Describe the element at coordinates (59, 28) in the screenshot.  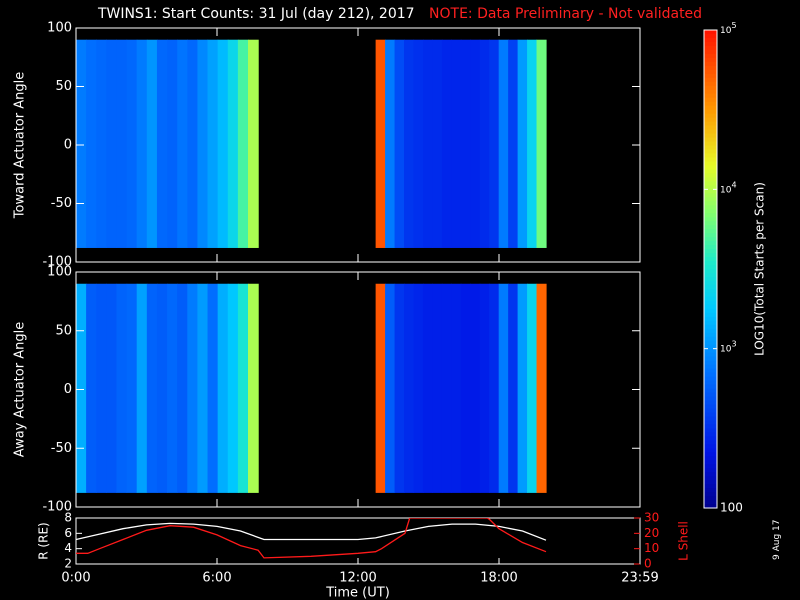
I see `y-tick-label-toward: 100` at that location.